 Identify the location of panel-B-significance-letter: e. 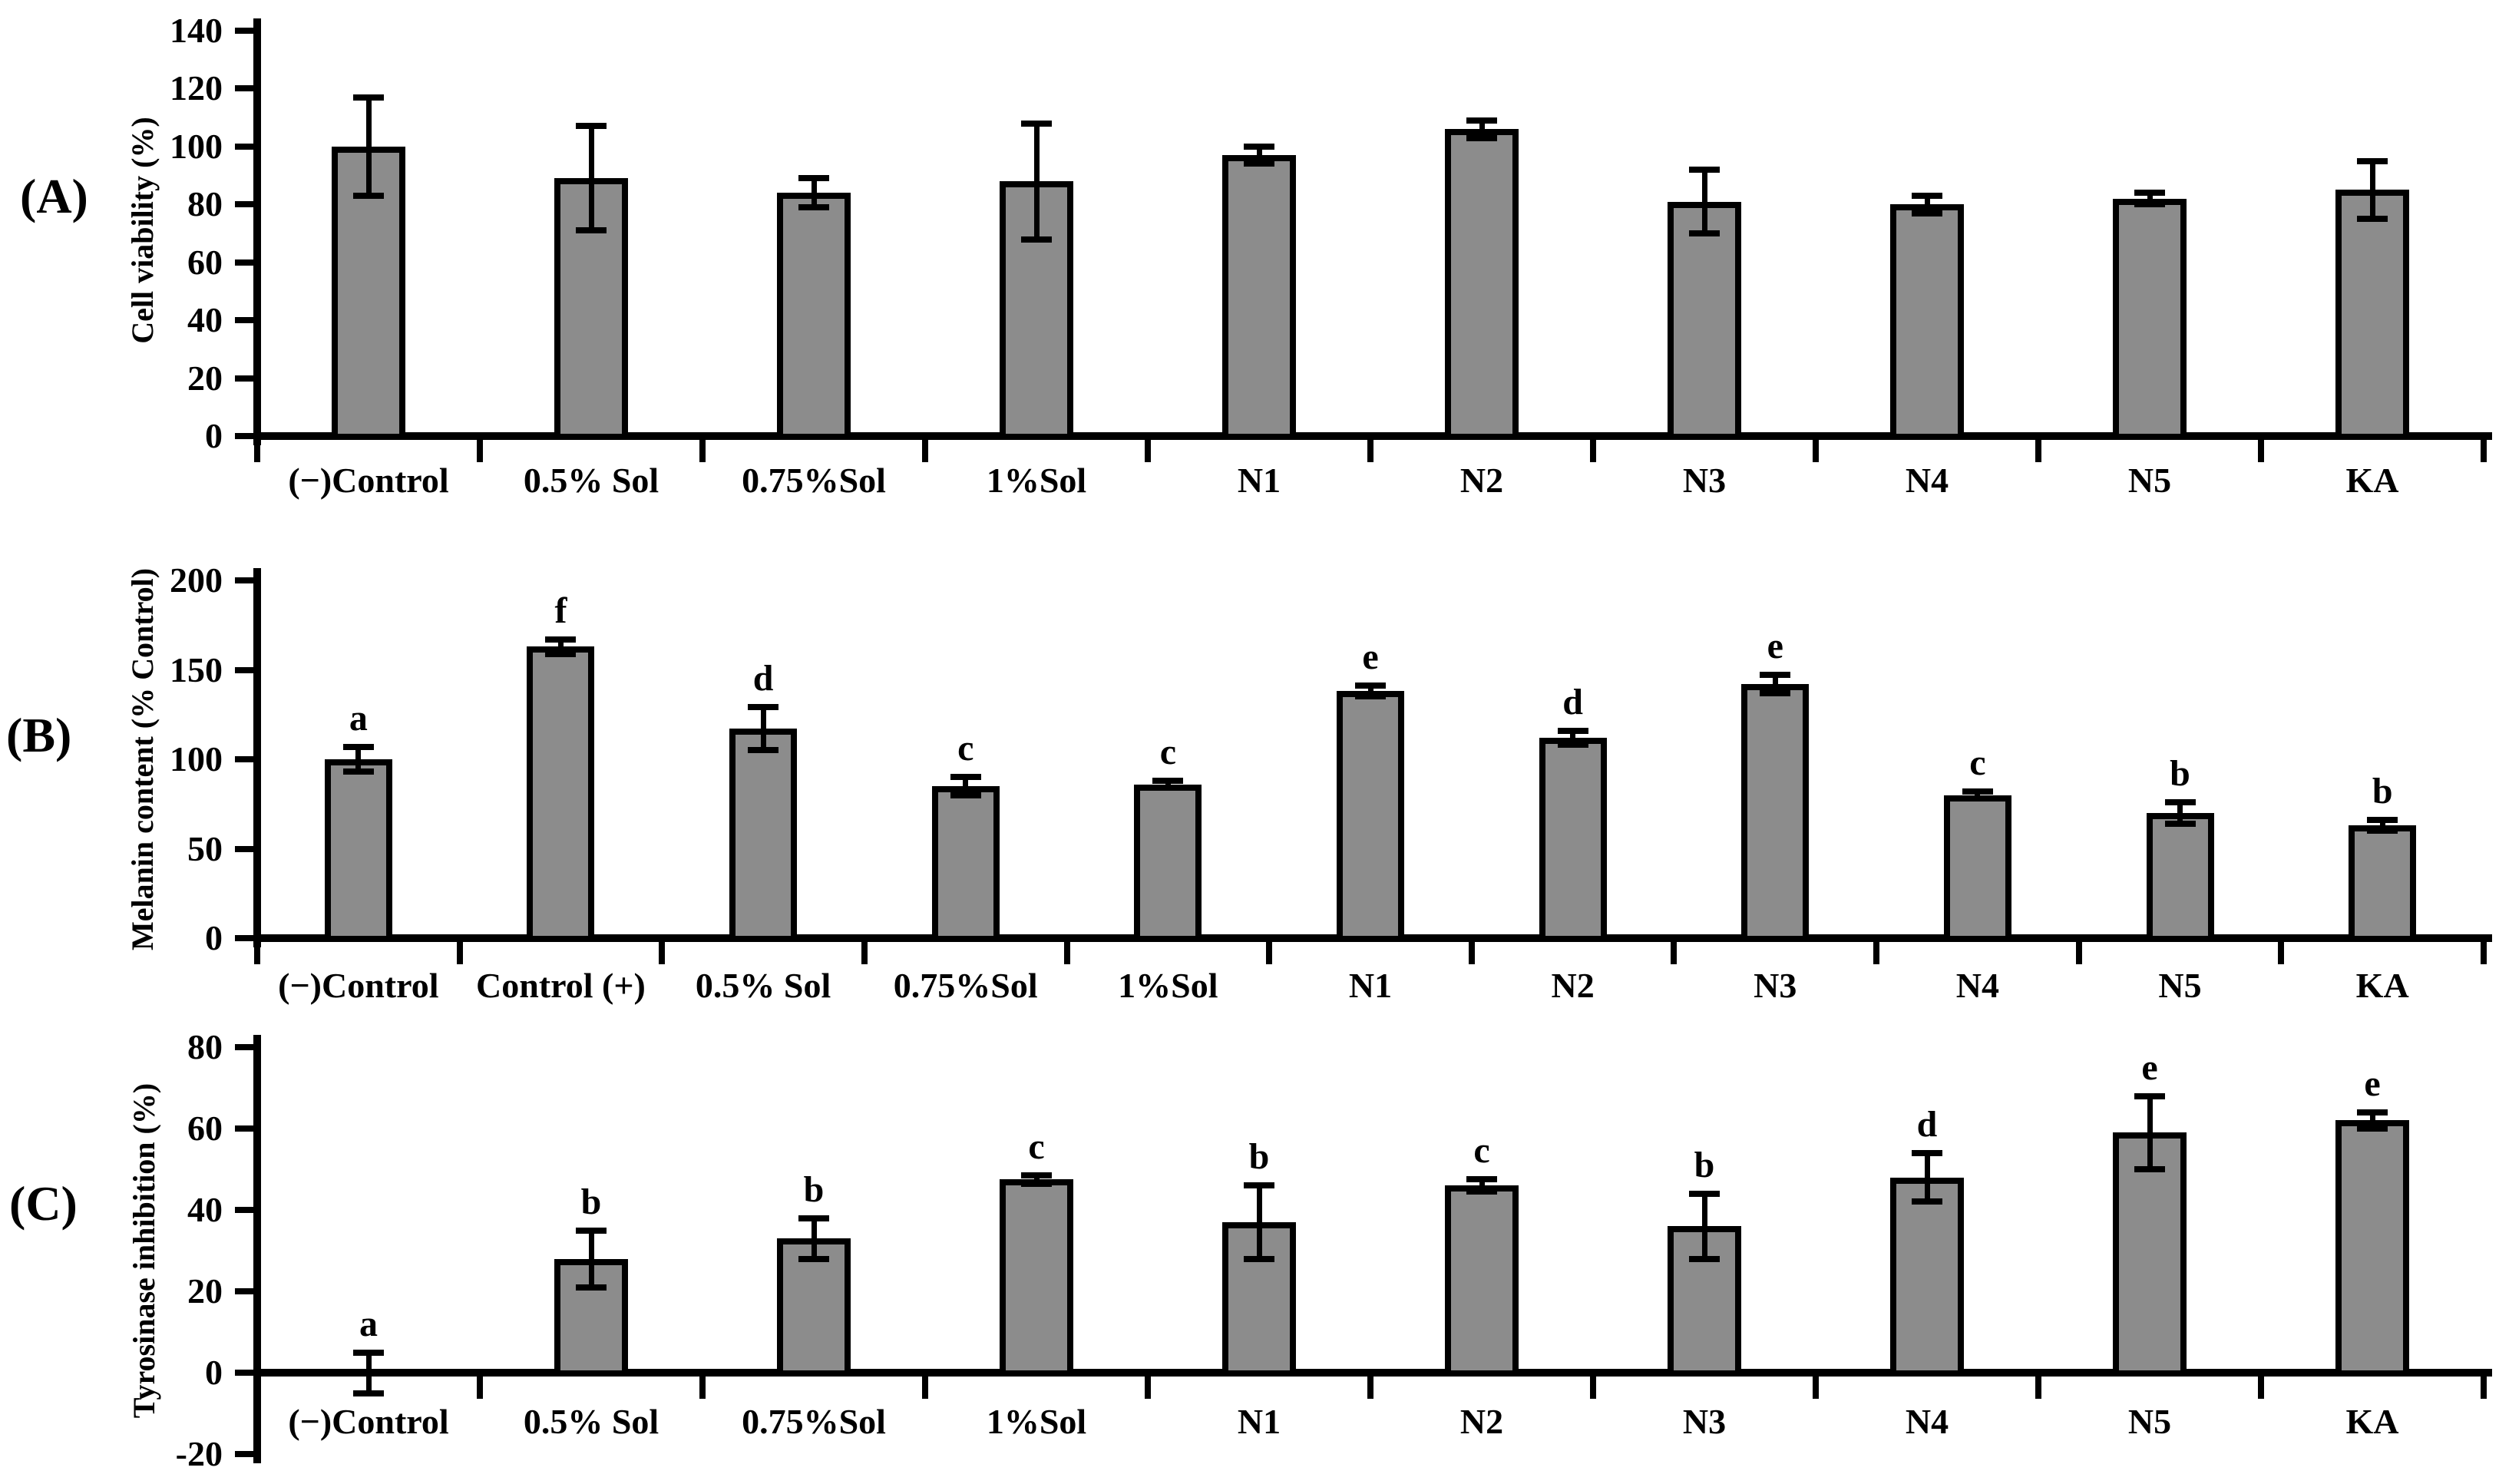
(1775, 646).